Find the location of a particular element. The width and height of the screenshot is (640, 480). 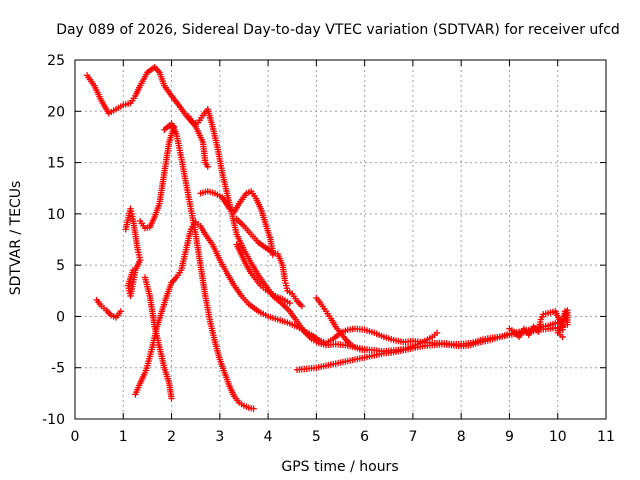

y-tick-label: 20 is located at coordinates (56, 112).